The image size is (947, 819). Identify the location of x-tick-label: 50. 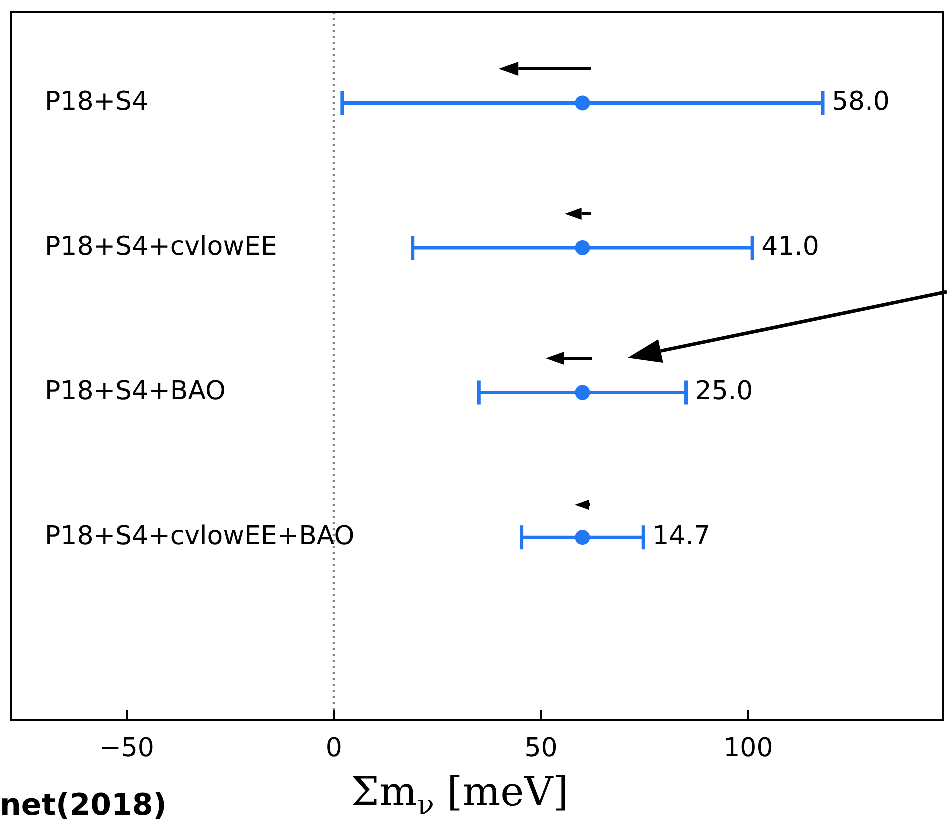
(541, 748).